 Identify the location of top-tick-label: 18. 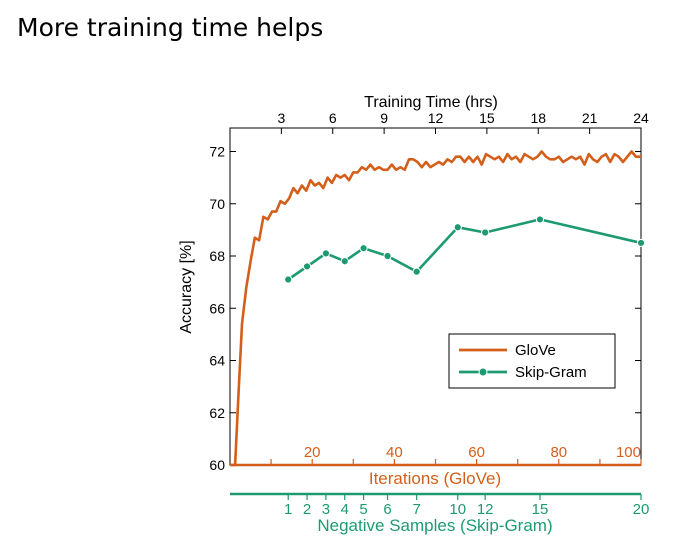
(538, 118).